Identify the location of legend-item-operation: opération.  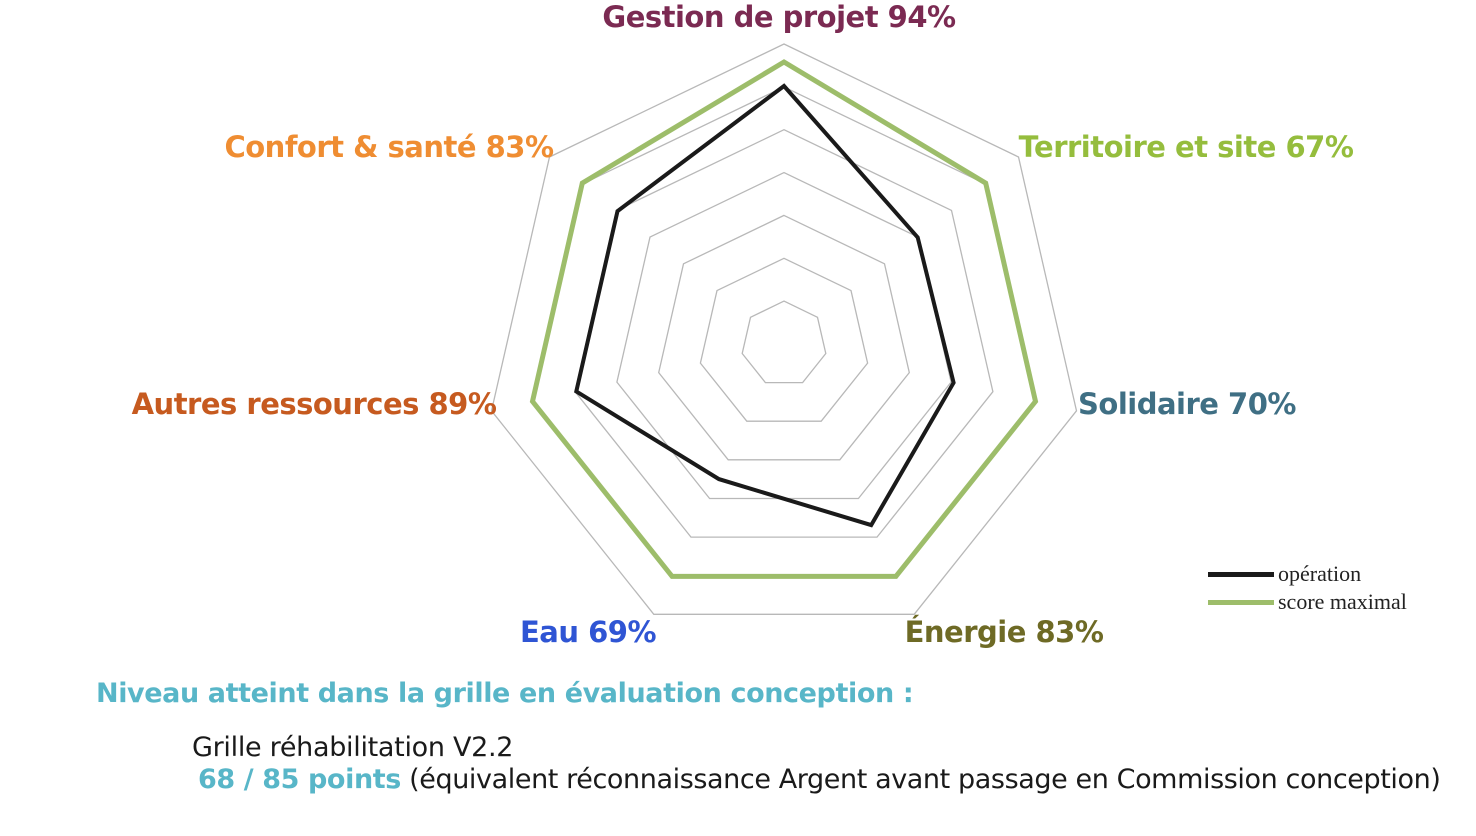
(1307, 574).